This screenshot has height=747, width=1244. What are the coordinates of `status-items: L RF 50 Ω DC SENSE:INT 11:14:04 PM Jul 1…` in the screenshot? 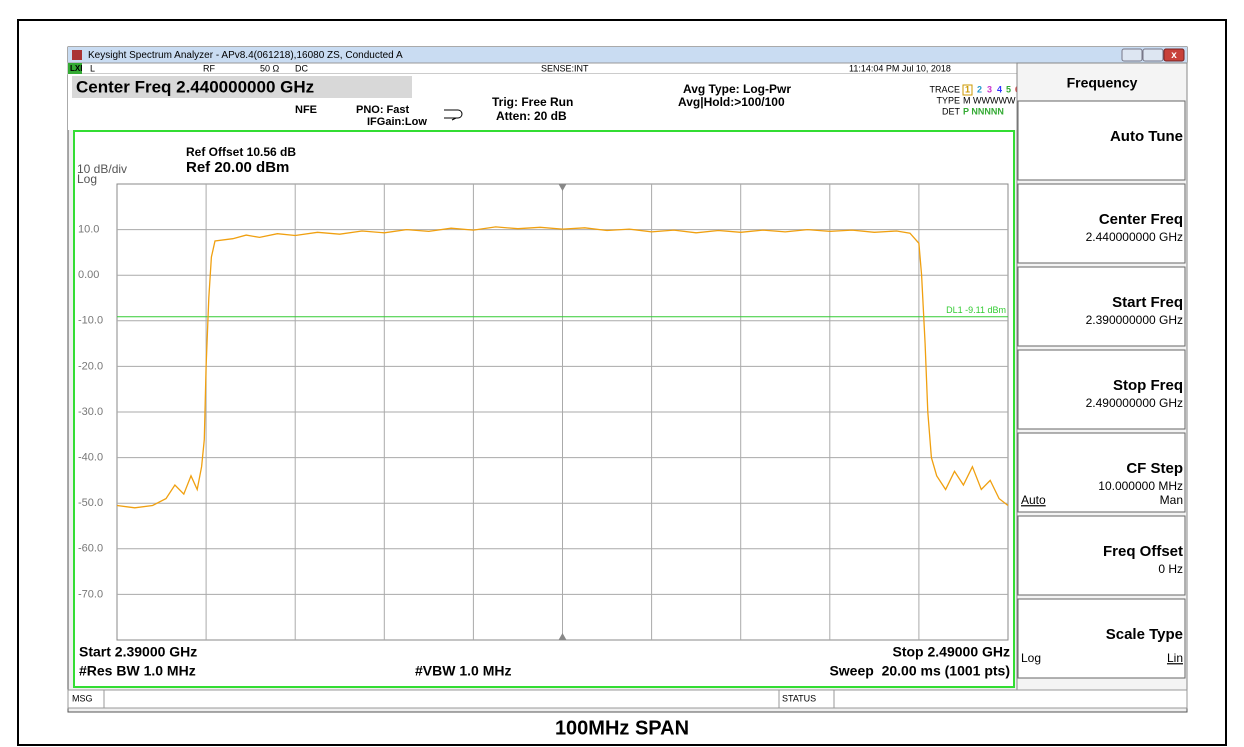 It's located at (520, 68).